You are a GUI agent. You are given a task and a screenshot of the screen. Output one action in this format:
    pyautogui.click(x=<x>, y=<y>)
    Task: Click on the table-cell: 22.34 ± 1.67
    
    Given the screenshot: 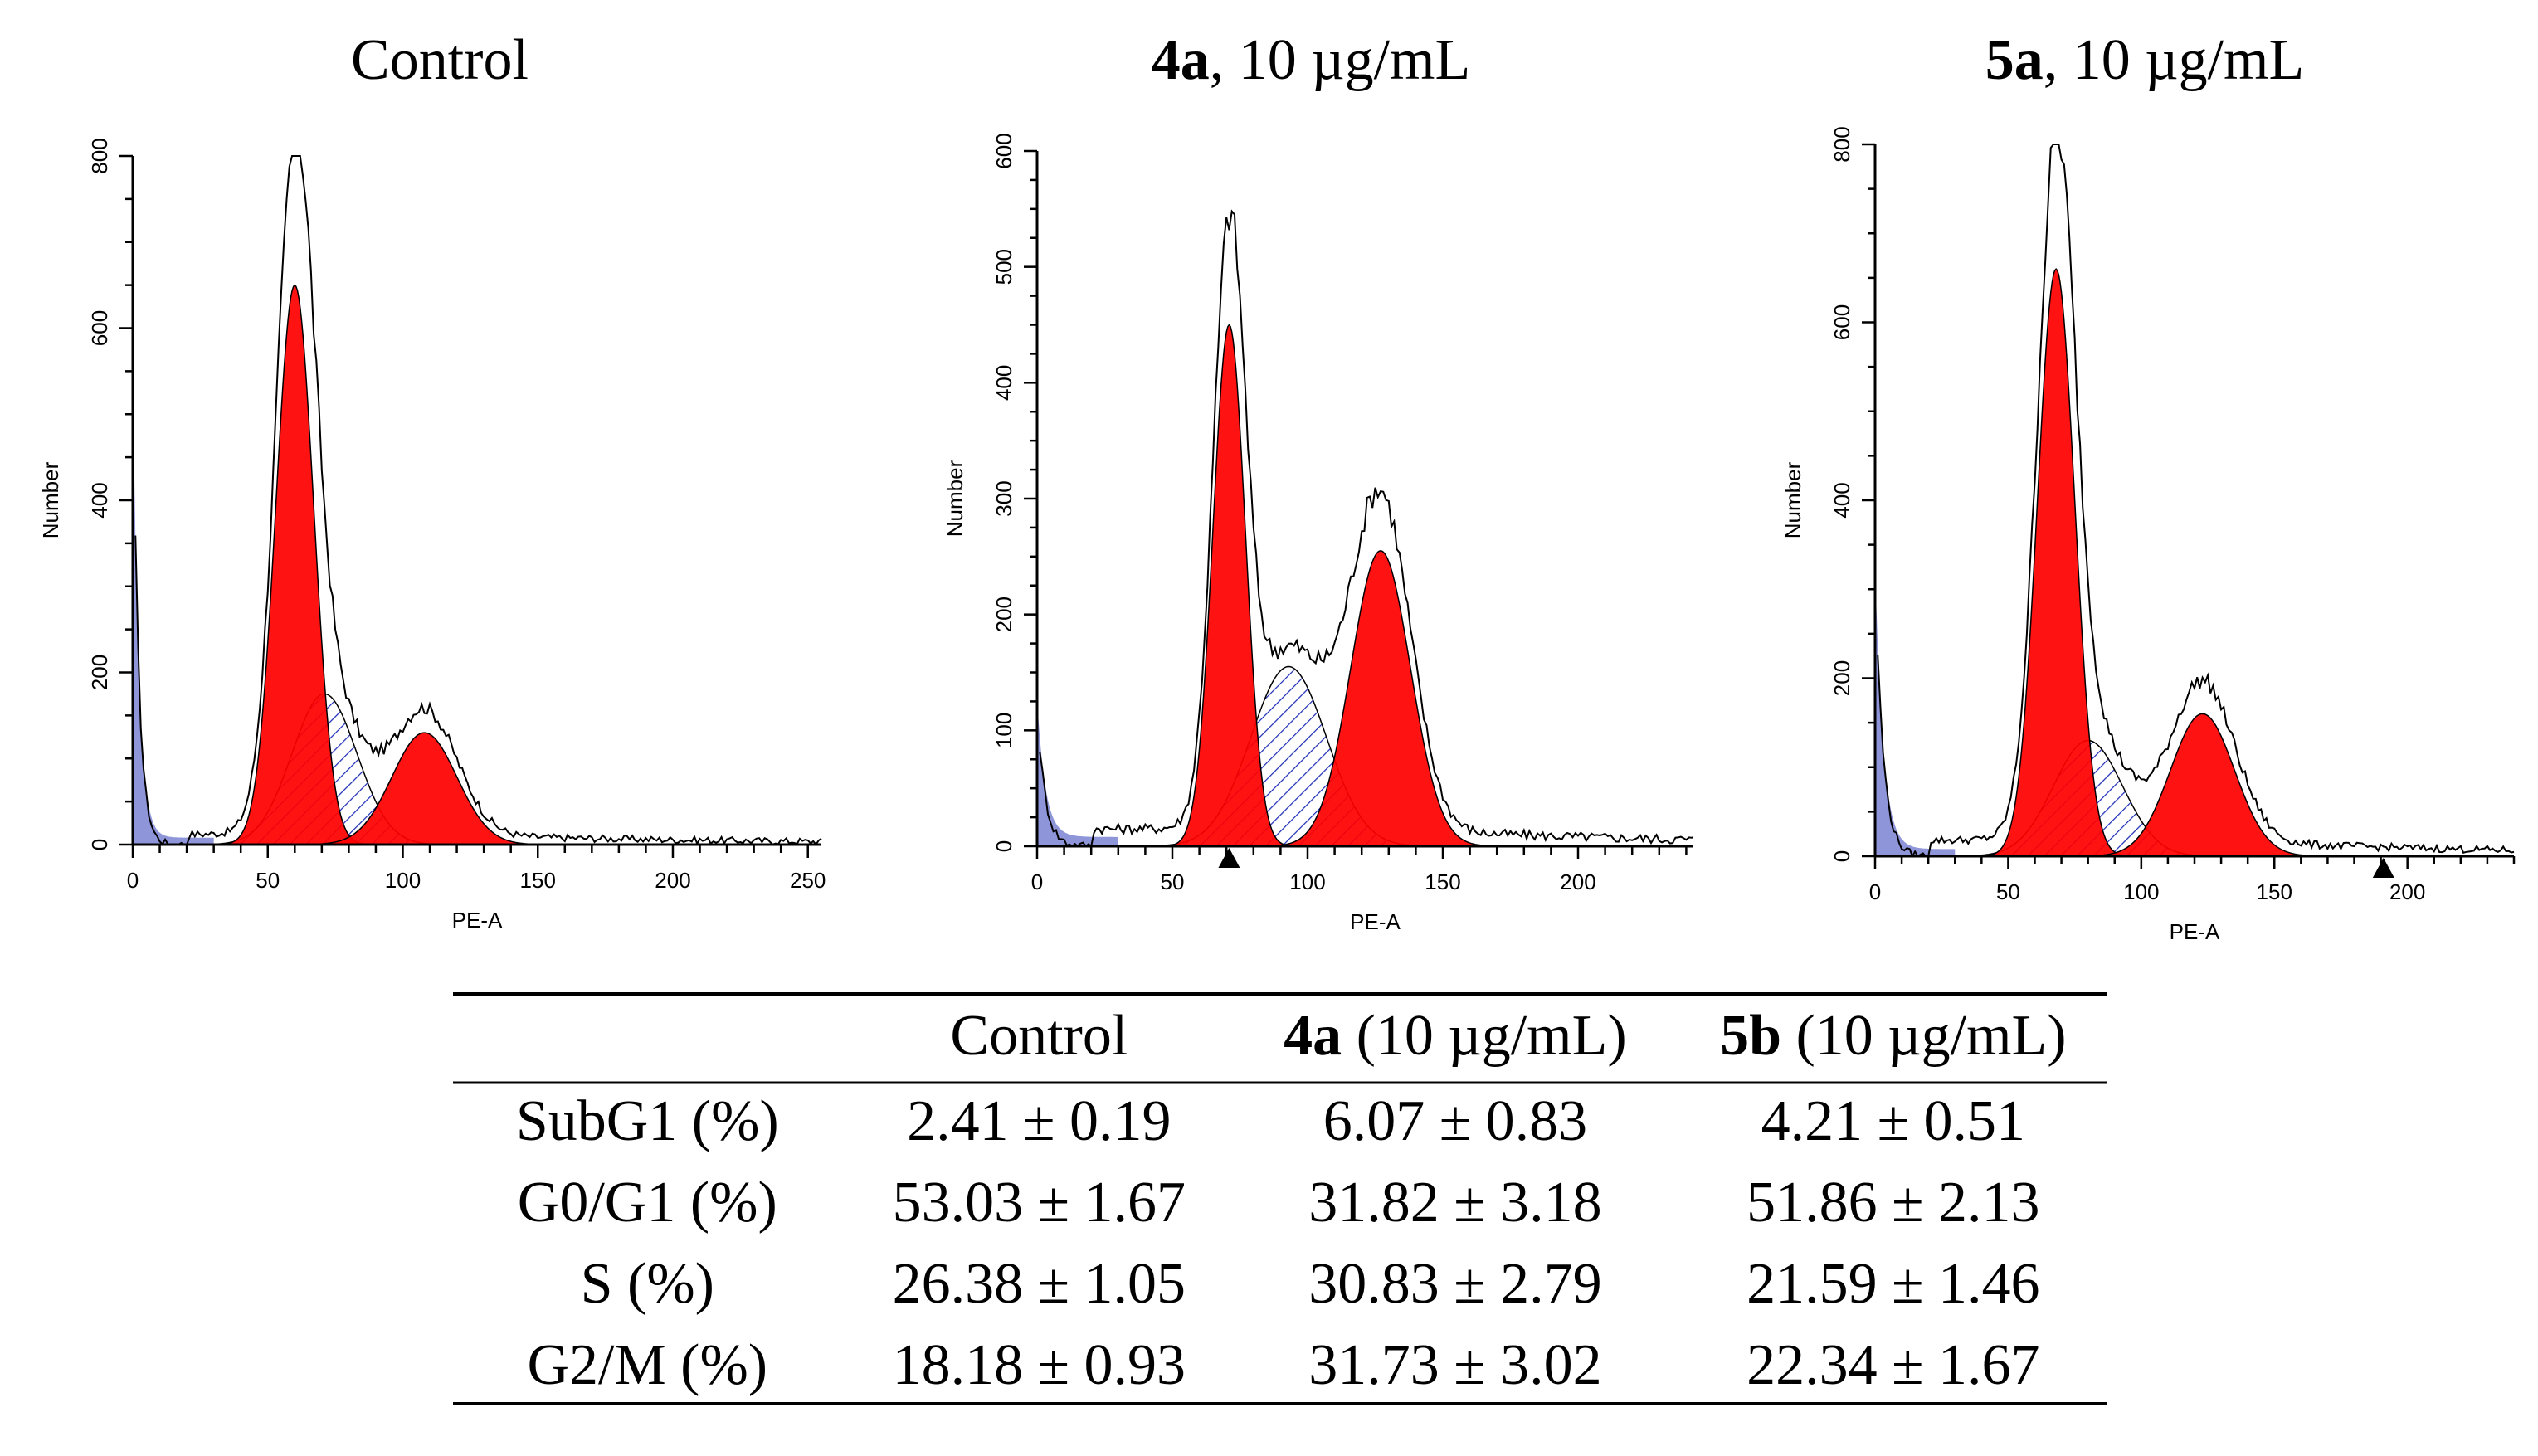 What is the action you would take?
    pyautogui.click(x=1893, y=1365)
    